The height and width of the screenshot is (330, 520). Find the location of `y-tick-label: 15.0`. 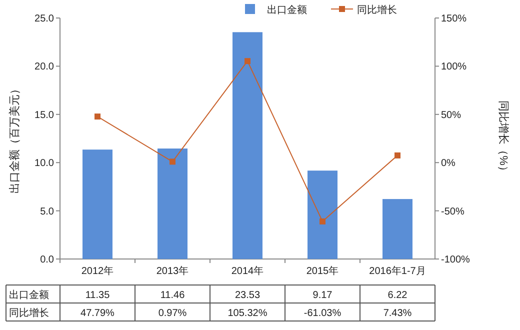

y-tick-label: 15.0 is located at coordinates (44, 115).